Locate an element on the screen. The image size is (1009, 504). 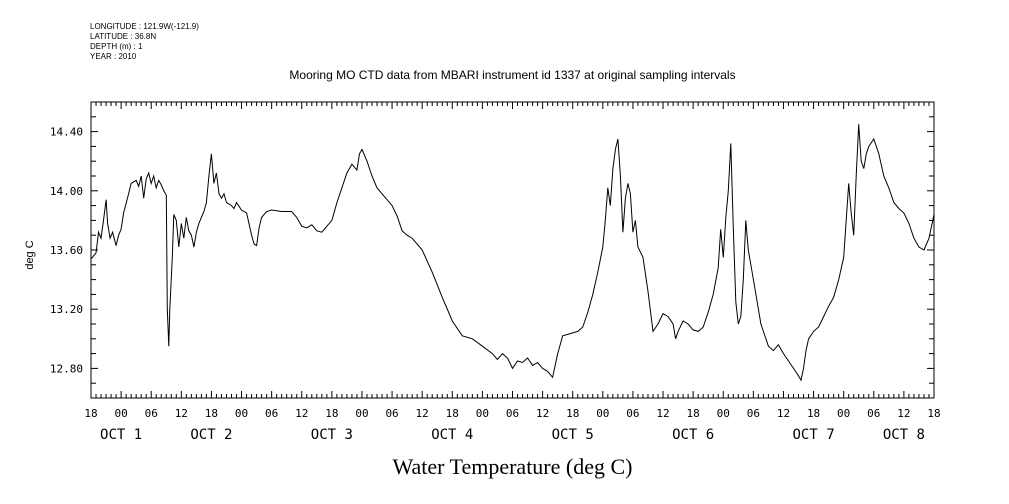
x-day-label: OCT 1 is located at coordinates (121, 435).